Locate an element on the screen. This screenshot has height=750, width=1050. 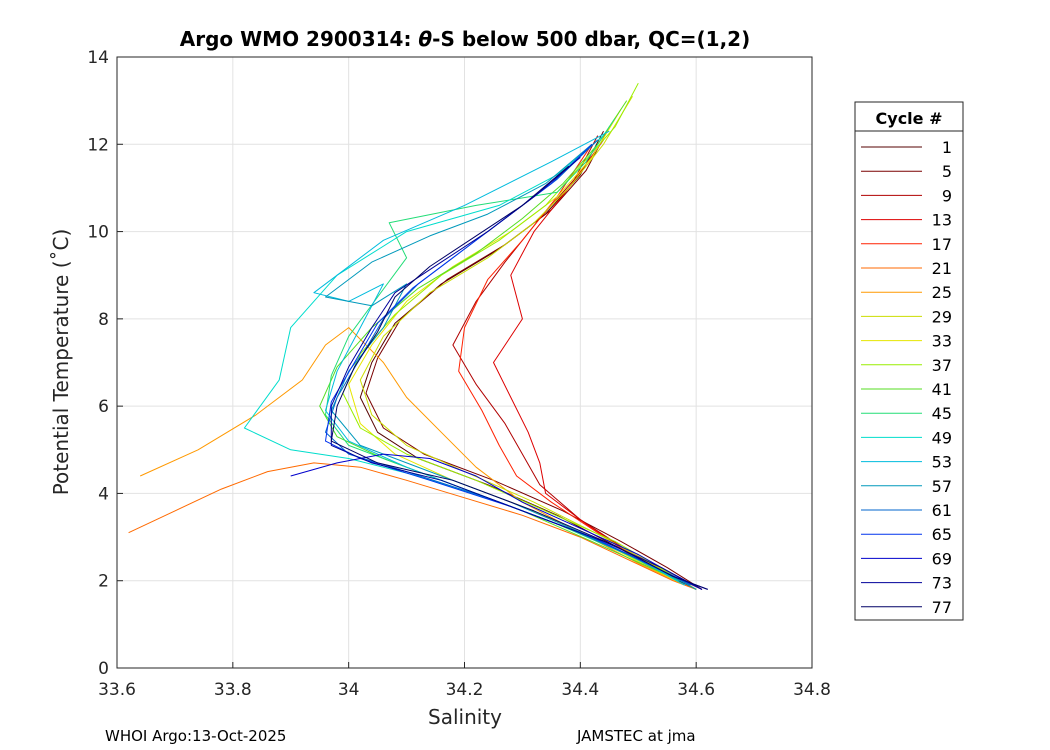
y-axis-label: Potential Temperature (˚C) is located at coordinates (61, 362).